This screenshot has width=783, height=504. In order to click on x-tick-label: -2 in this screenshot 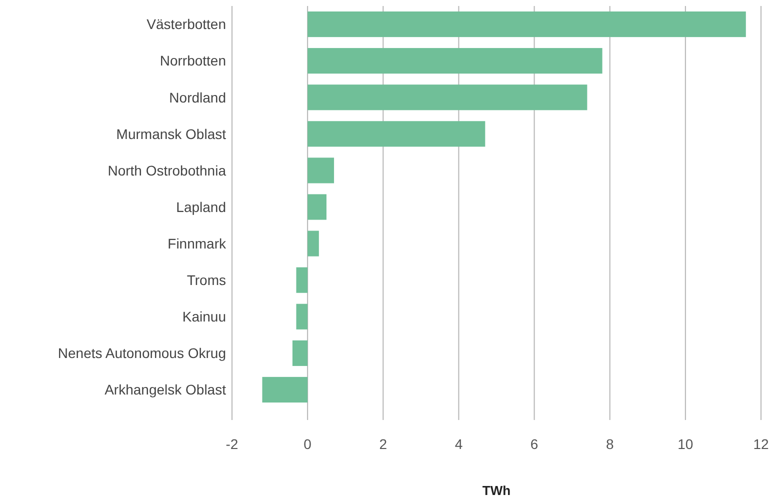, I will do `click(232, 444)`.